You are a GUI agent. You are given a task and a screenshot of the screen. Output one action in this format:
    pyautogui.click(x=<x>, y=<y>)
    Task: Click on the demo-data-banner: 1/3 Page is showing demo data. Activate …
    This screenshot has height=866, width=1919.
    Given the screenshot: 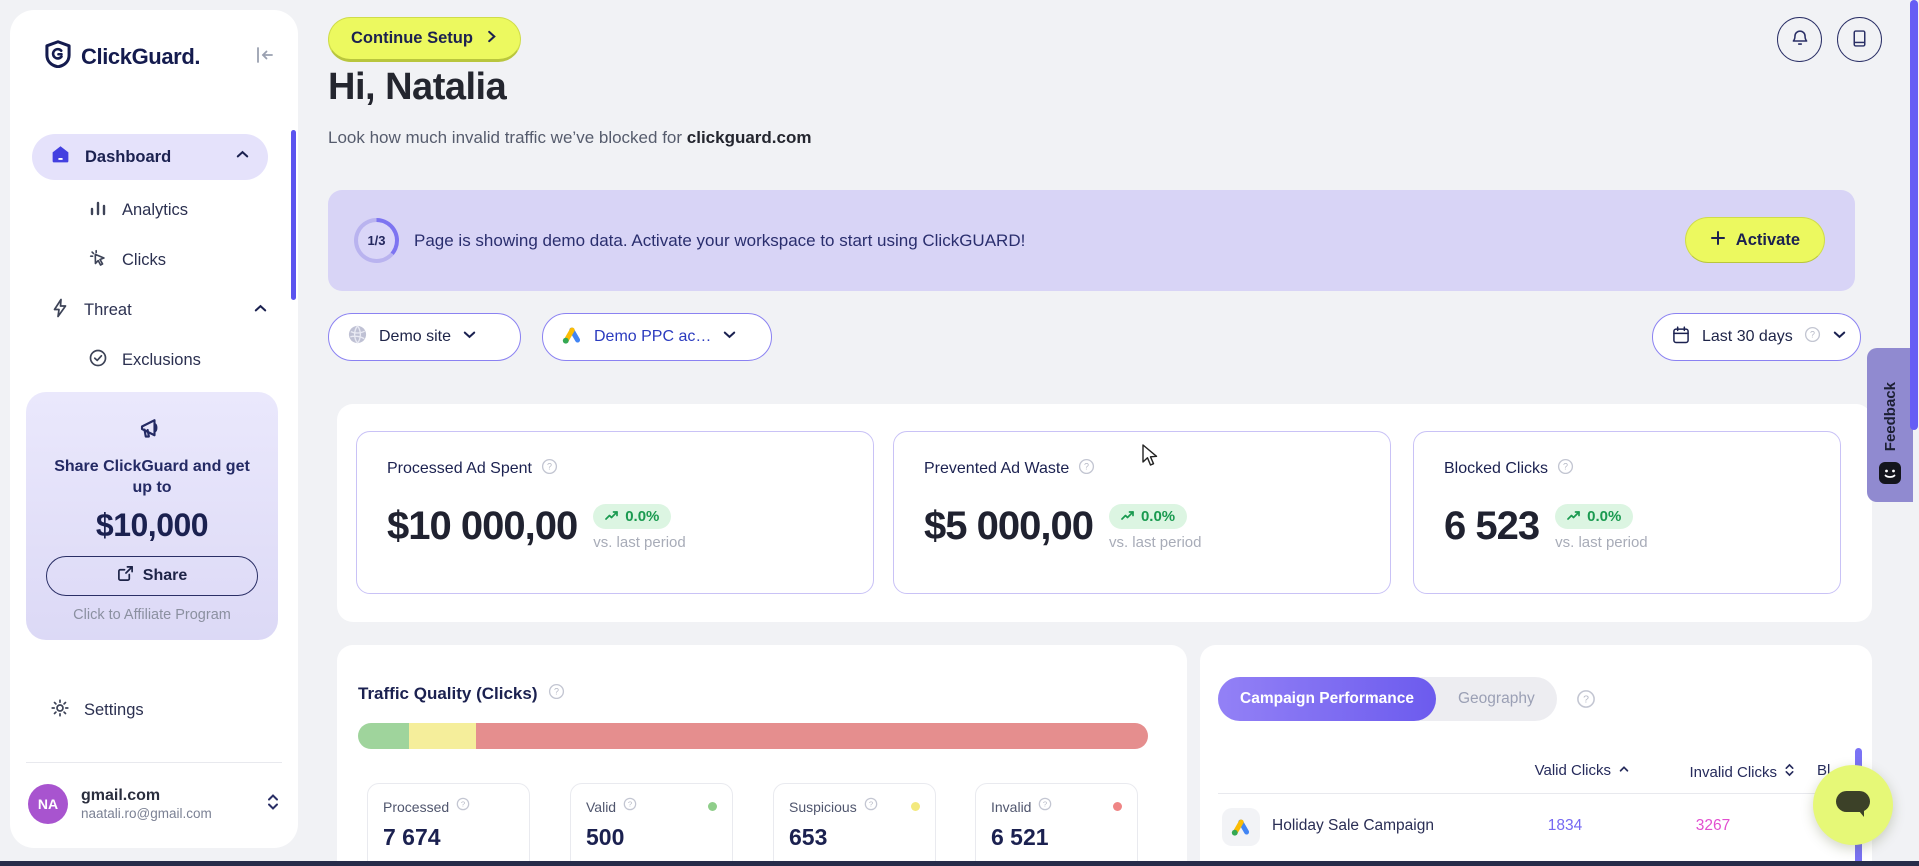 What is the action you would take?
    pyautogui.click(x=1091, y=240)
    